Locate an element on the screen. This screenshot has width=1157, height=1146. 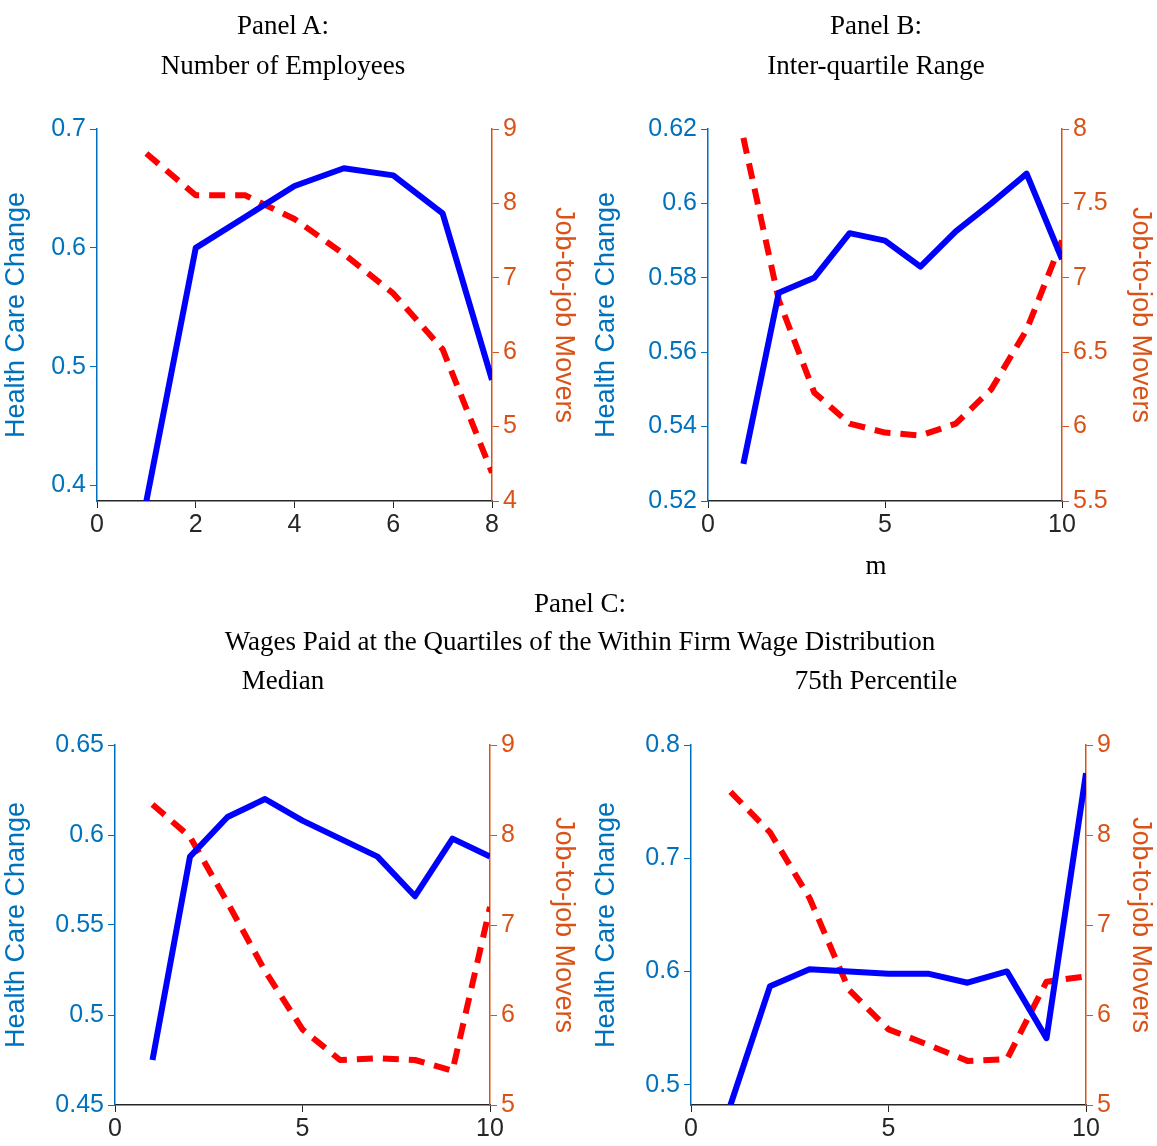
y2-tick-label: 5.5 is located at coordinates (1090, 498).